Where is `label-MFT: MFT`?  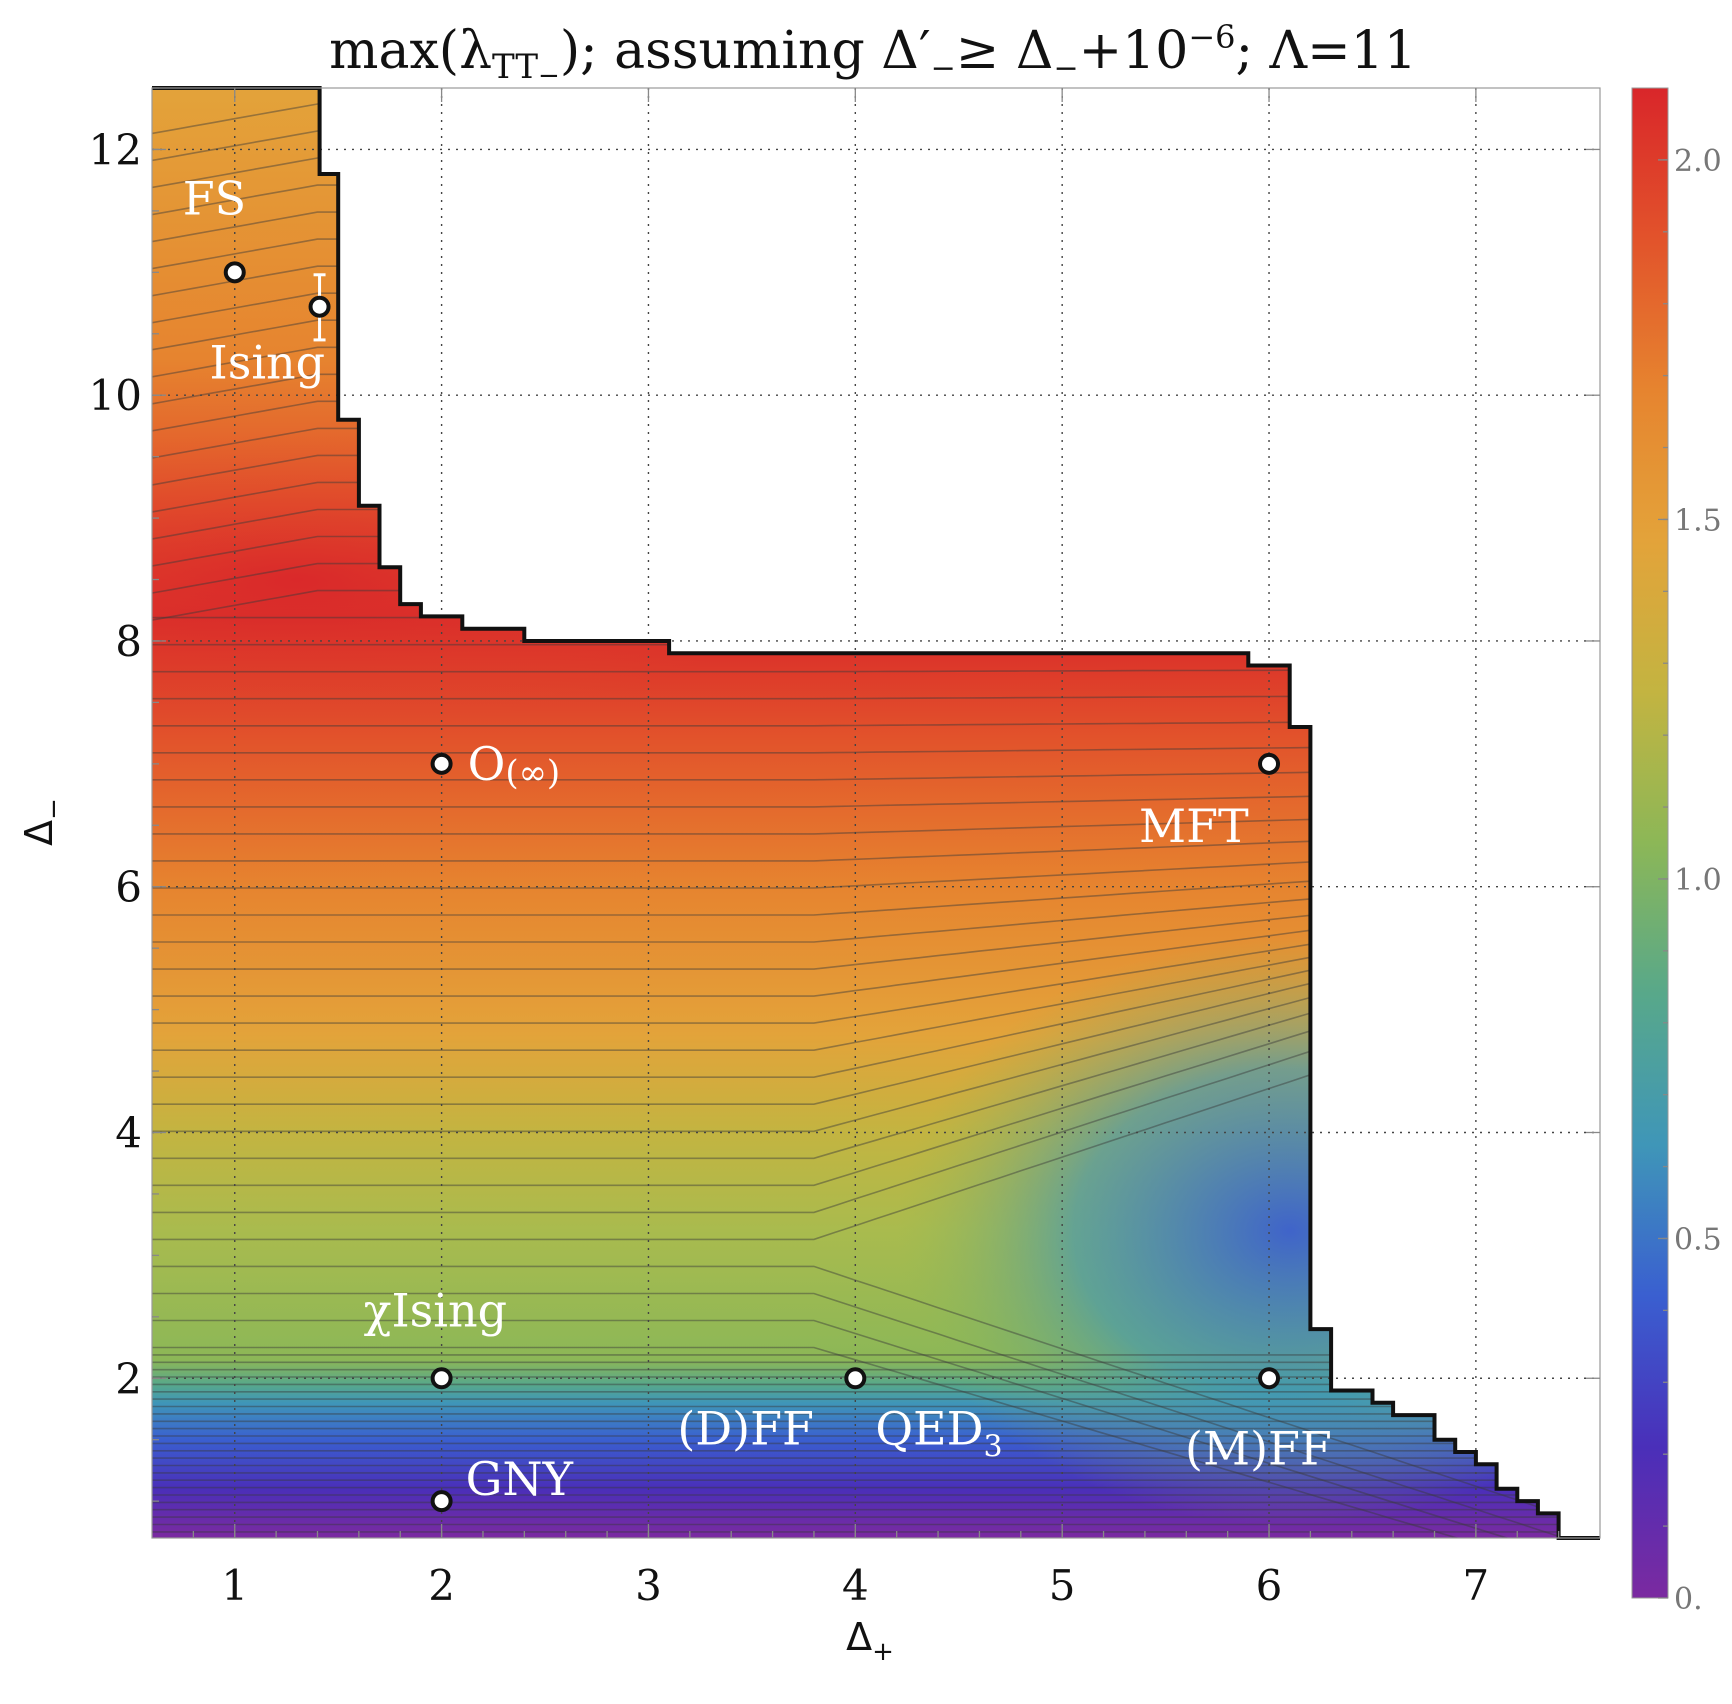
label-MFT: MFT is located at coordinates (1194, 826).